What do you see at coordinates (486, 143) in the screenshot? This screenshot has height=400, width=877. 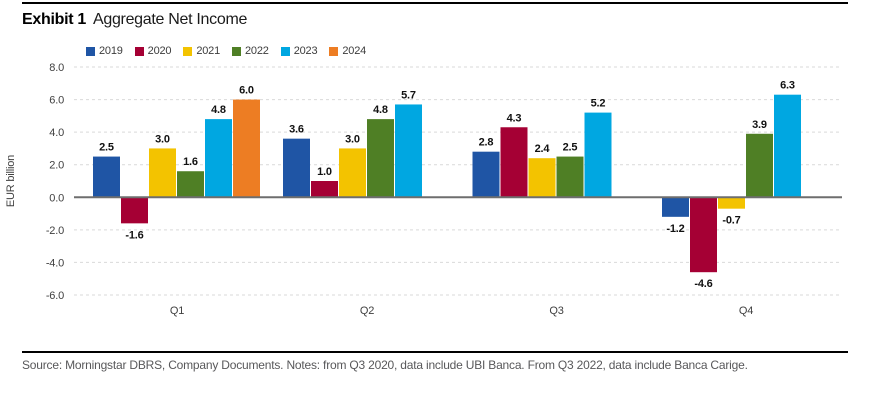 I see `bar-value-label-2019-Q3: 2.8` at bounding box center [486, 143].